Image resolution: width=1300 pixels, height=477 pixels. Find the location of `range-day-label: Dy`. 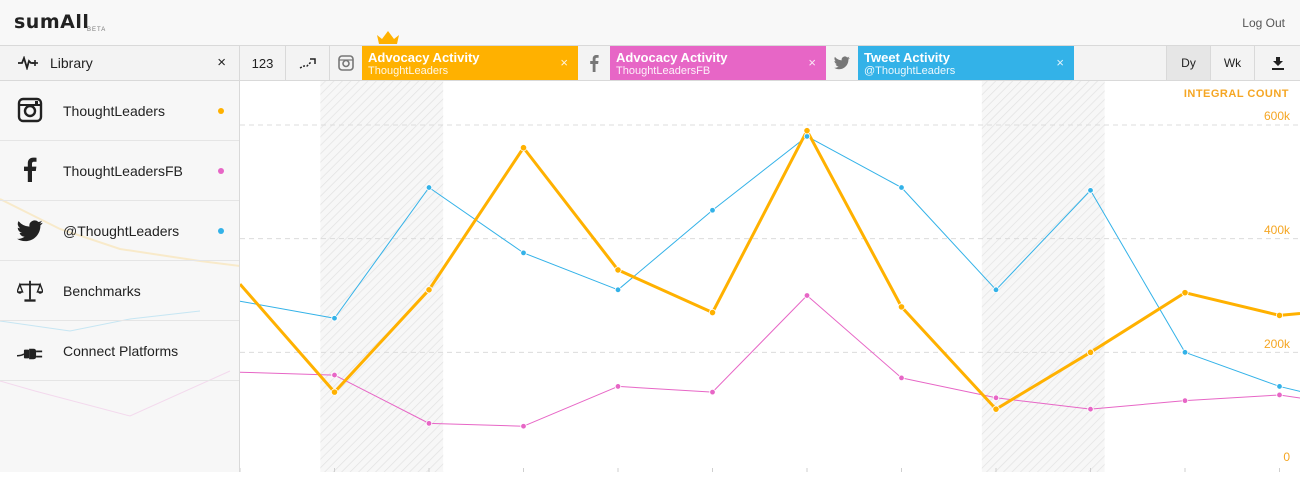

range-day-label: Dy is located at coordinates (1188, 63).